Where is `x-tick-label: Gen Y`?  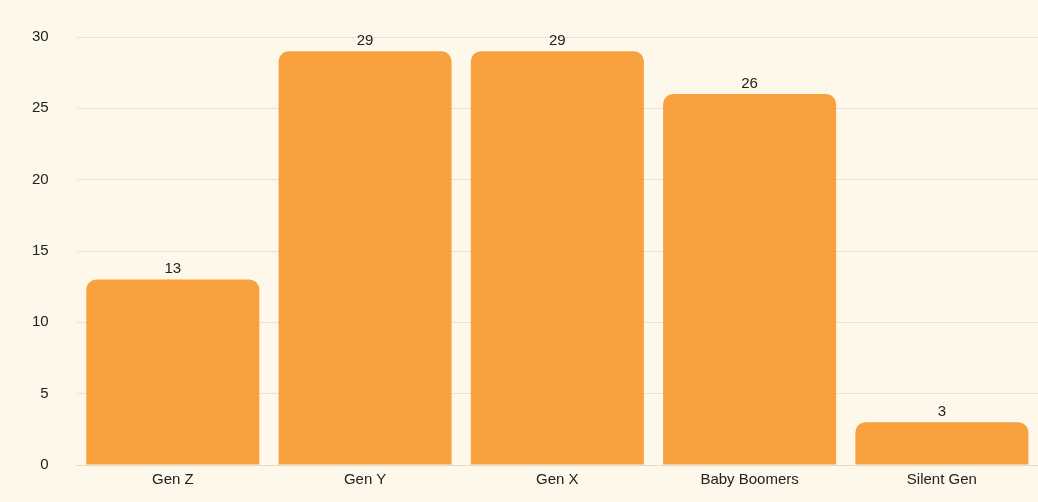
x-tick-label: Gen Y is located at coordinates (365, 479).